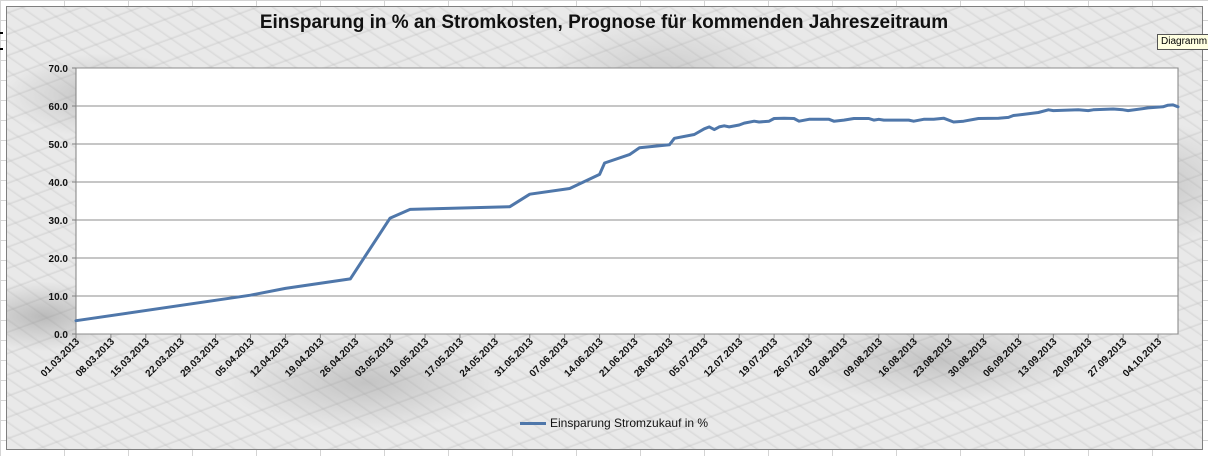 Image resolution: width=1208 pixels, height=456 pixels. Describe the element at coordinates (59, 69) in the screenshot. I see `y-tick-label: 70.0` at that location.